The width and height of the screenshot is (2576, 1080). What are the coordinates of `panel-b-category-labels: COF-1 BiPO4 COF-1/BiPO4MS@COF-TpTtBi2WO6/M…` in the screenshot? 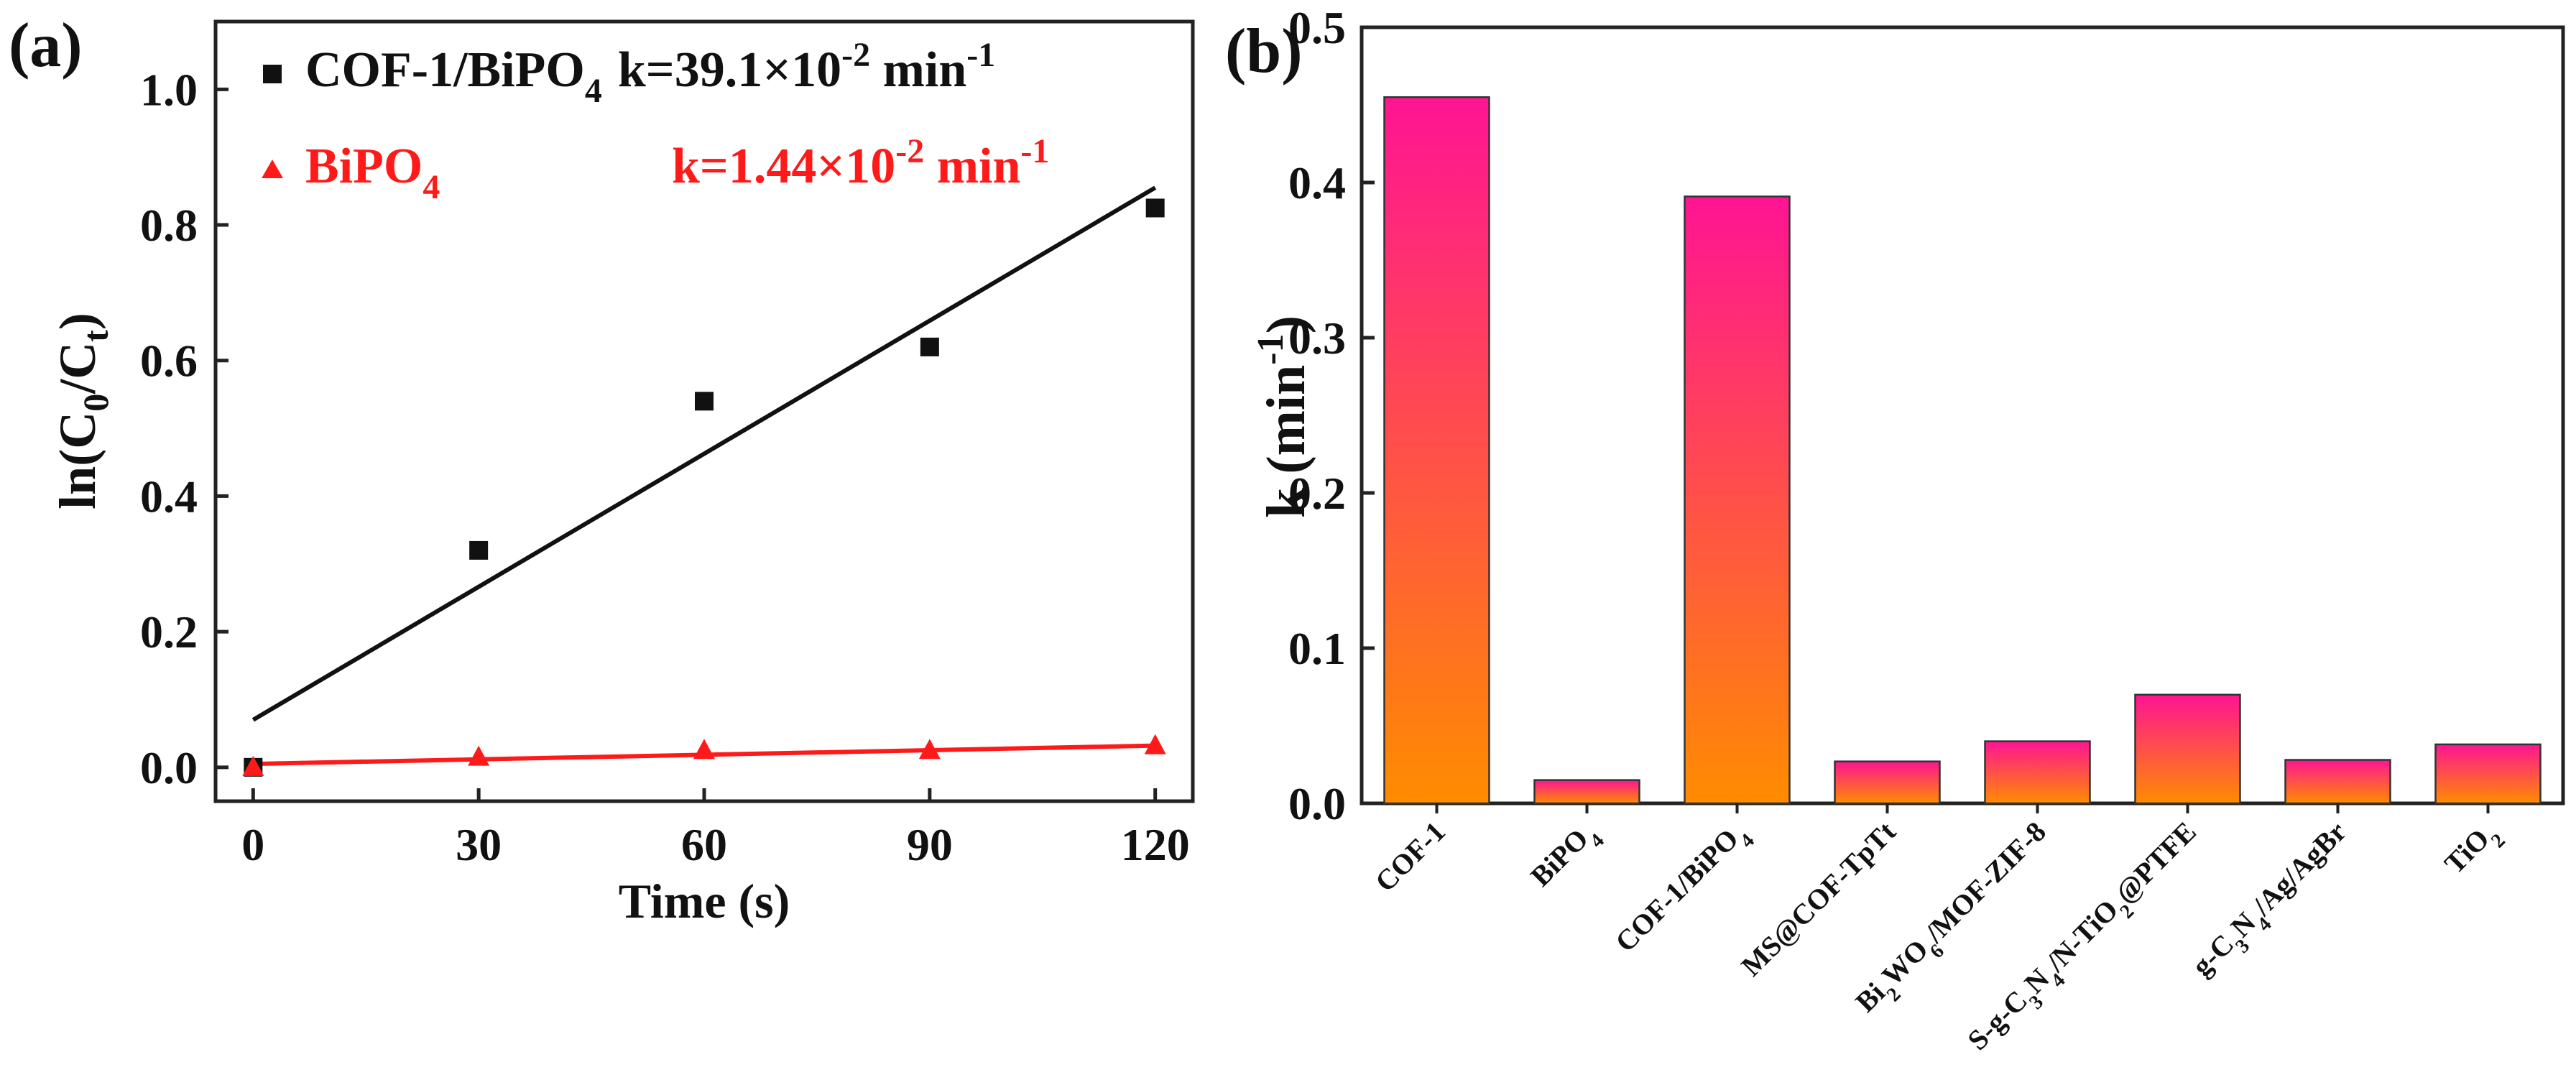 It's located at (1939, 935).